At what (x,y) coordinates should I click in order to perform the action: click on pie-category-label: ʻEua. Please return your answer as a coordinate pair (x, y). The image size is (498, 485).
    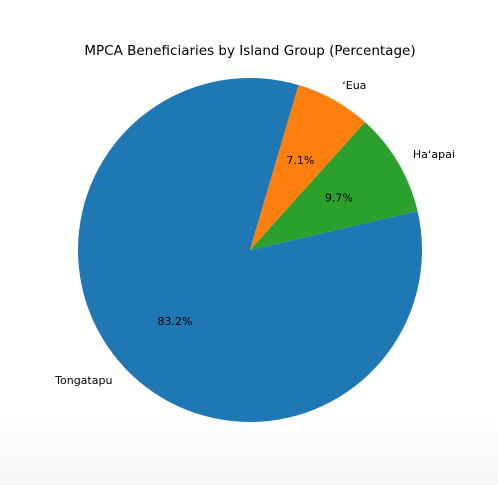
    Looking at the image, I should click on (354, 85).